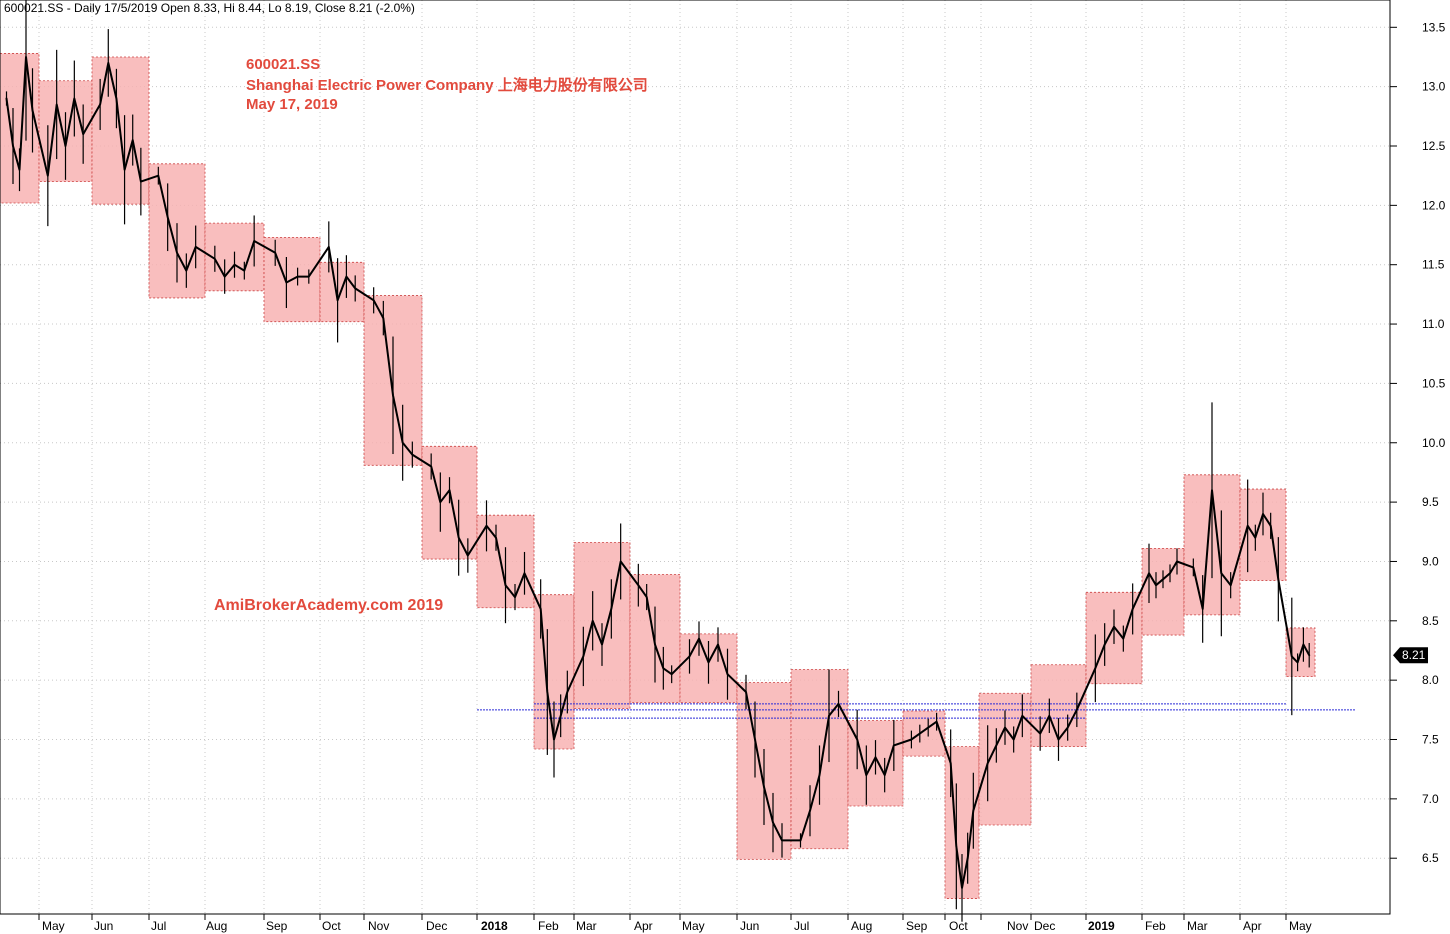 Image resolution: width=1450 pixels, height=934 pixels. What do you see at coordinates (1434, 146) in the screenshot?
I see `y-tick-label: 12.5` at bounding box center [1434, 146].